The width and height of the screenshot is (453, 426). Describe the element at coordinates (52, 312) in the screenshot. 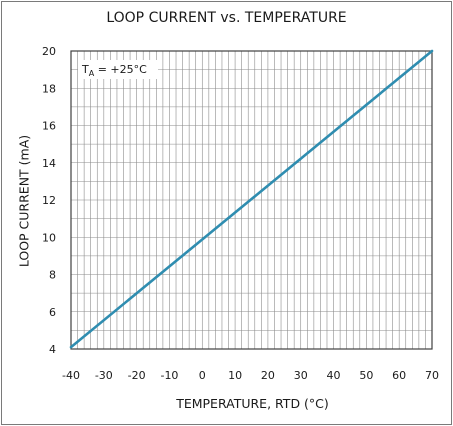

I see `y-tick-label: 6` at that location.